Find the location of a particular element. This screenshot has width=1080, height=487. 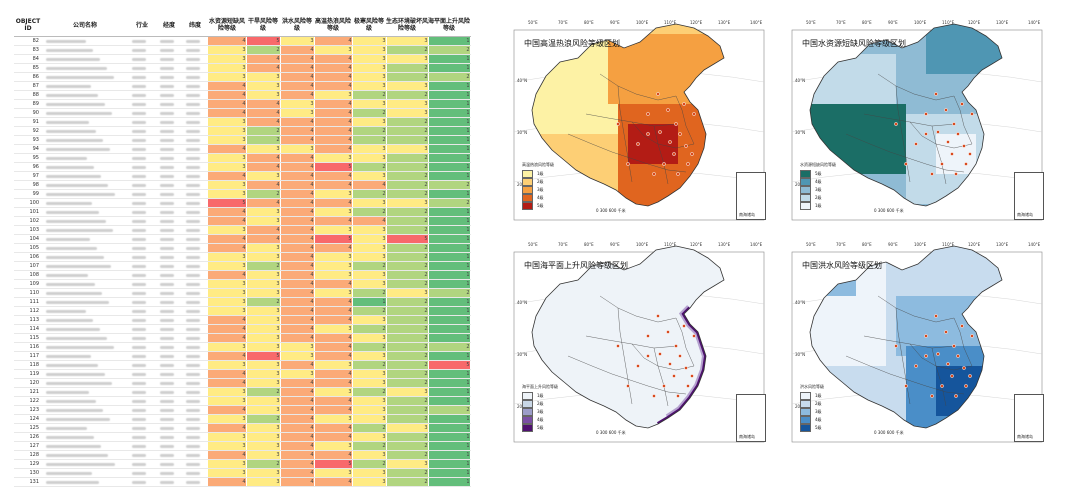

table-row: 104 4 4 4 5 3 5 1 is located at coordinates (242, 239).